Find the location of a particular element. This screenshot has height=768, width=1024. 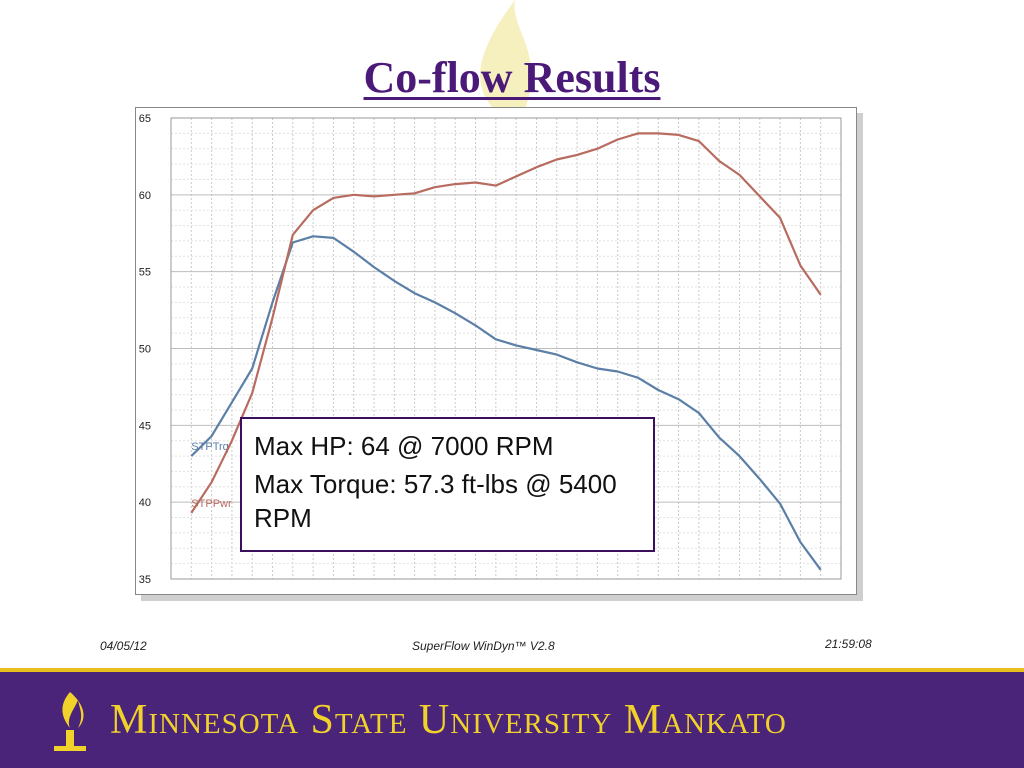

background-flame-watermark is located at coordinates (506, 55).